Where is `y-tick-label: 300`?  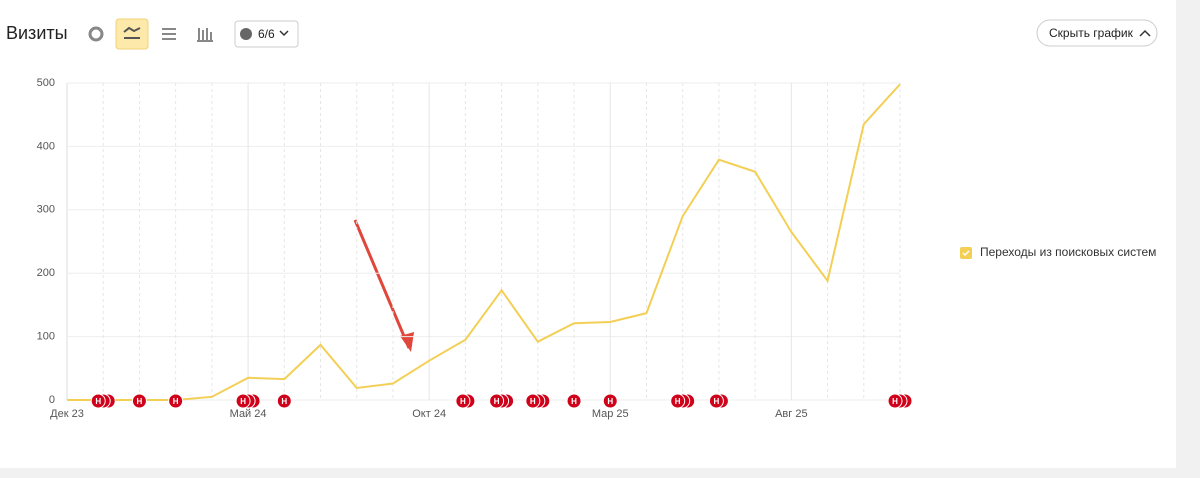 y-tick-label: 300 is located at coordinates (46, 210).